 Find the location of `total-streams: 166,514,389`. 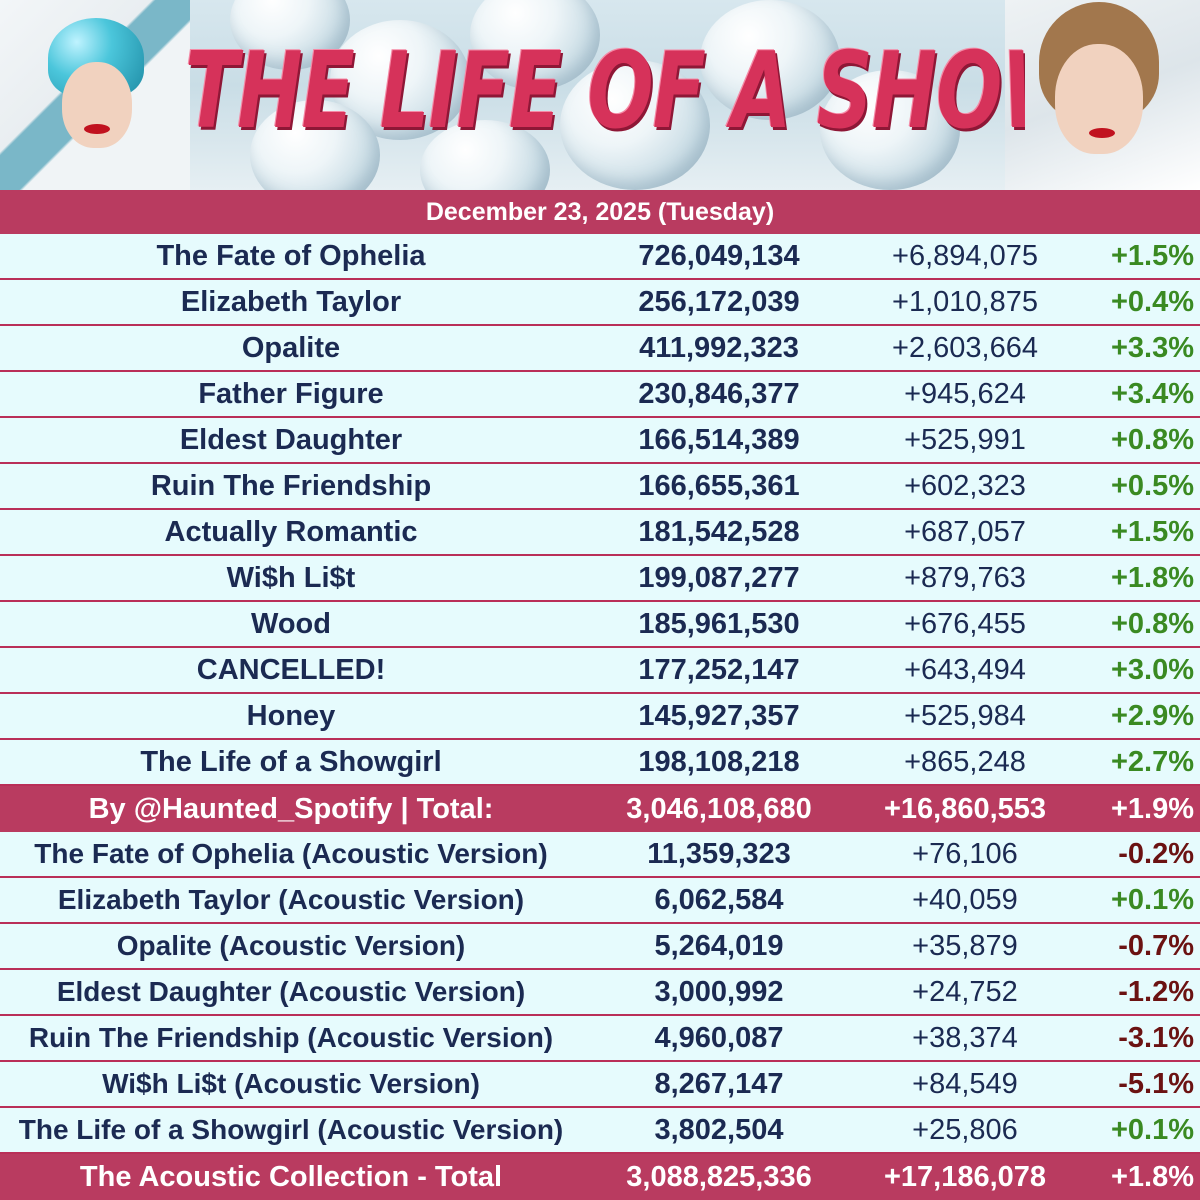

total-streams: 166,514,389 is located at coordinates (719, 439).